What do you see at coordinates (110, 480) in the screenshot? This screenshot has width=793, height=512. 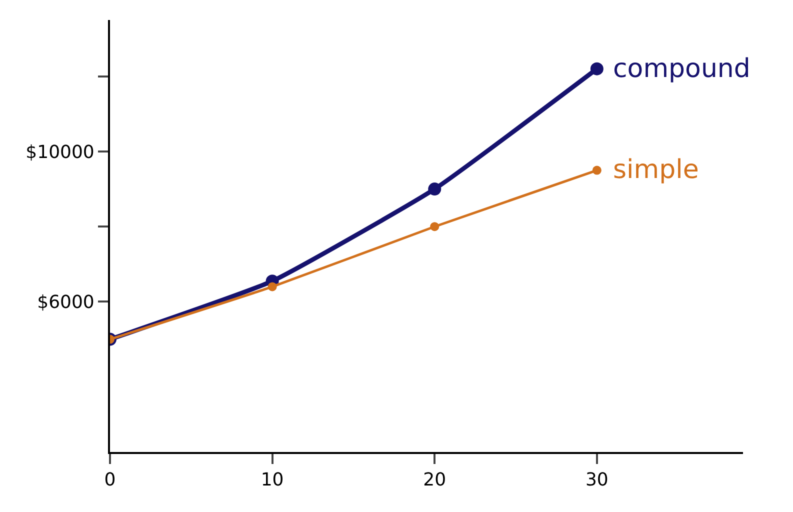 I see `x-tick-label: 0` at bounding box center [110, 480].